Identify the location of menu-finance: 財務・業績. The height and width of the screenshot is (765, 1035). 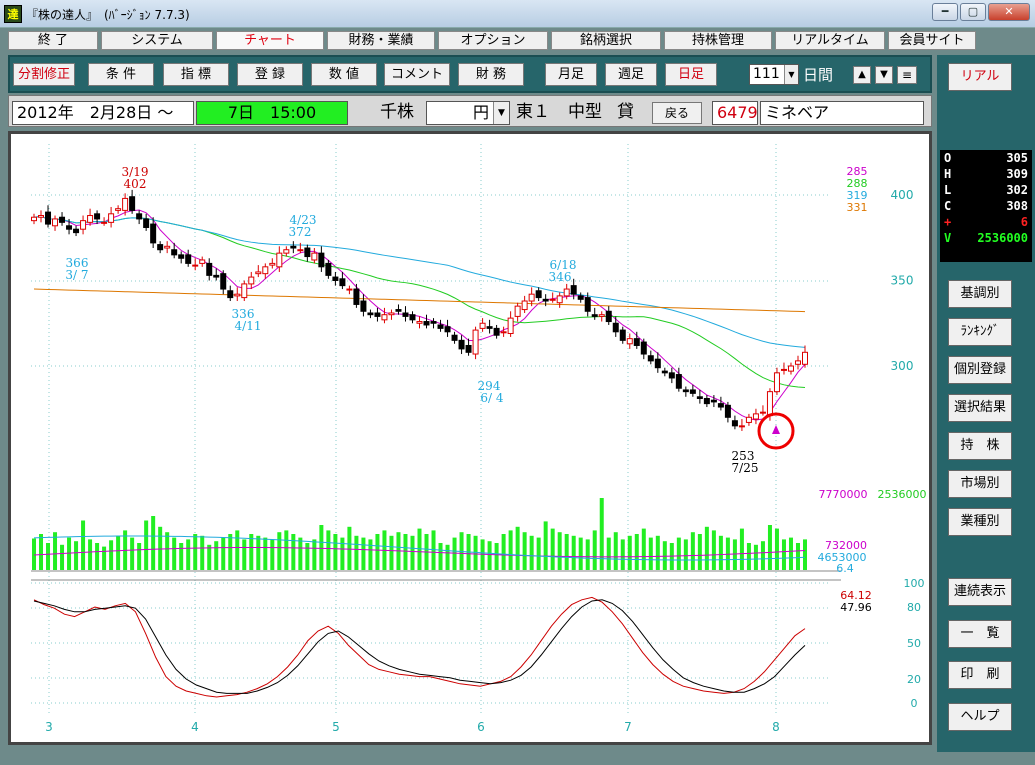
(381, 40).